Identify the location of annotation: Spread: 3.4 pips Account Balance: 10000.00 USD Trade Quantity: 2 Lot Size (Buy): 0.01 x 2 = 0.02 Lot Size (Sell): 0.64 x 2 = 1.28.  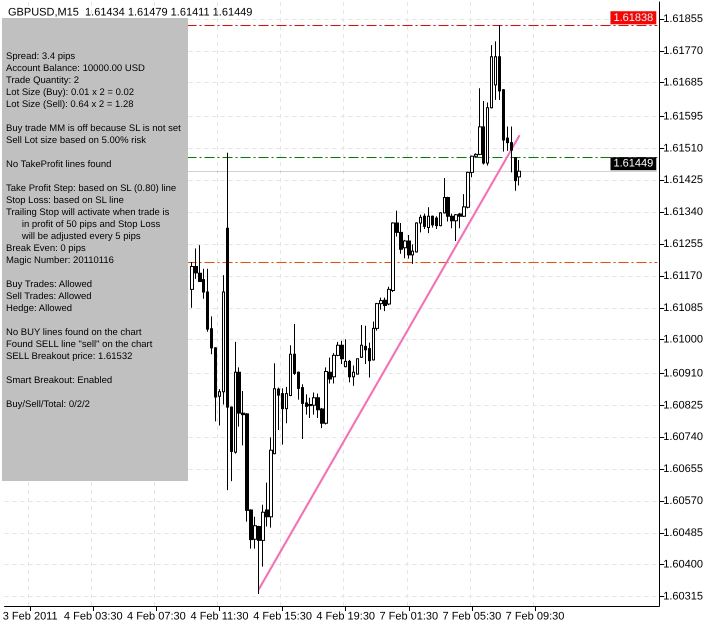
(76, 81).